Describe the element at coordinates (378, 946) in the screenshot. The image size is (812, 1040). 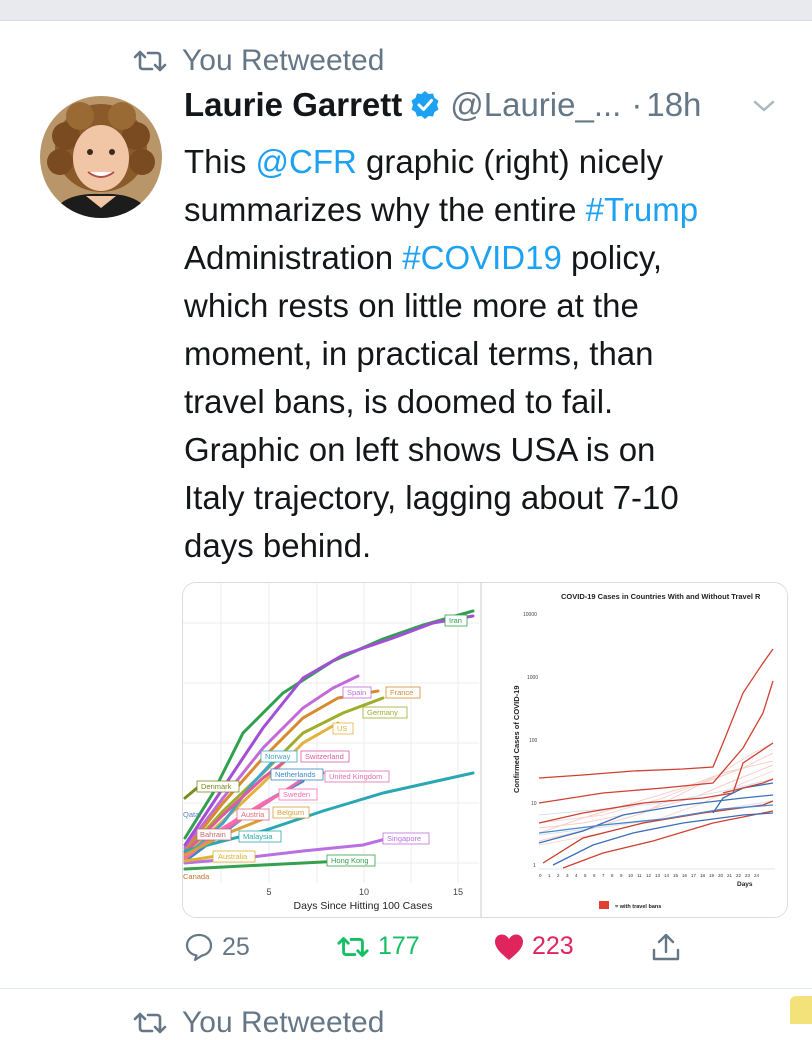
I see `retweet-button: 177` at that location.